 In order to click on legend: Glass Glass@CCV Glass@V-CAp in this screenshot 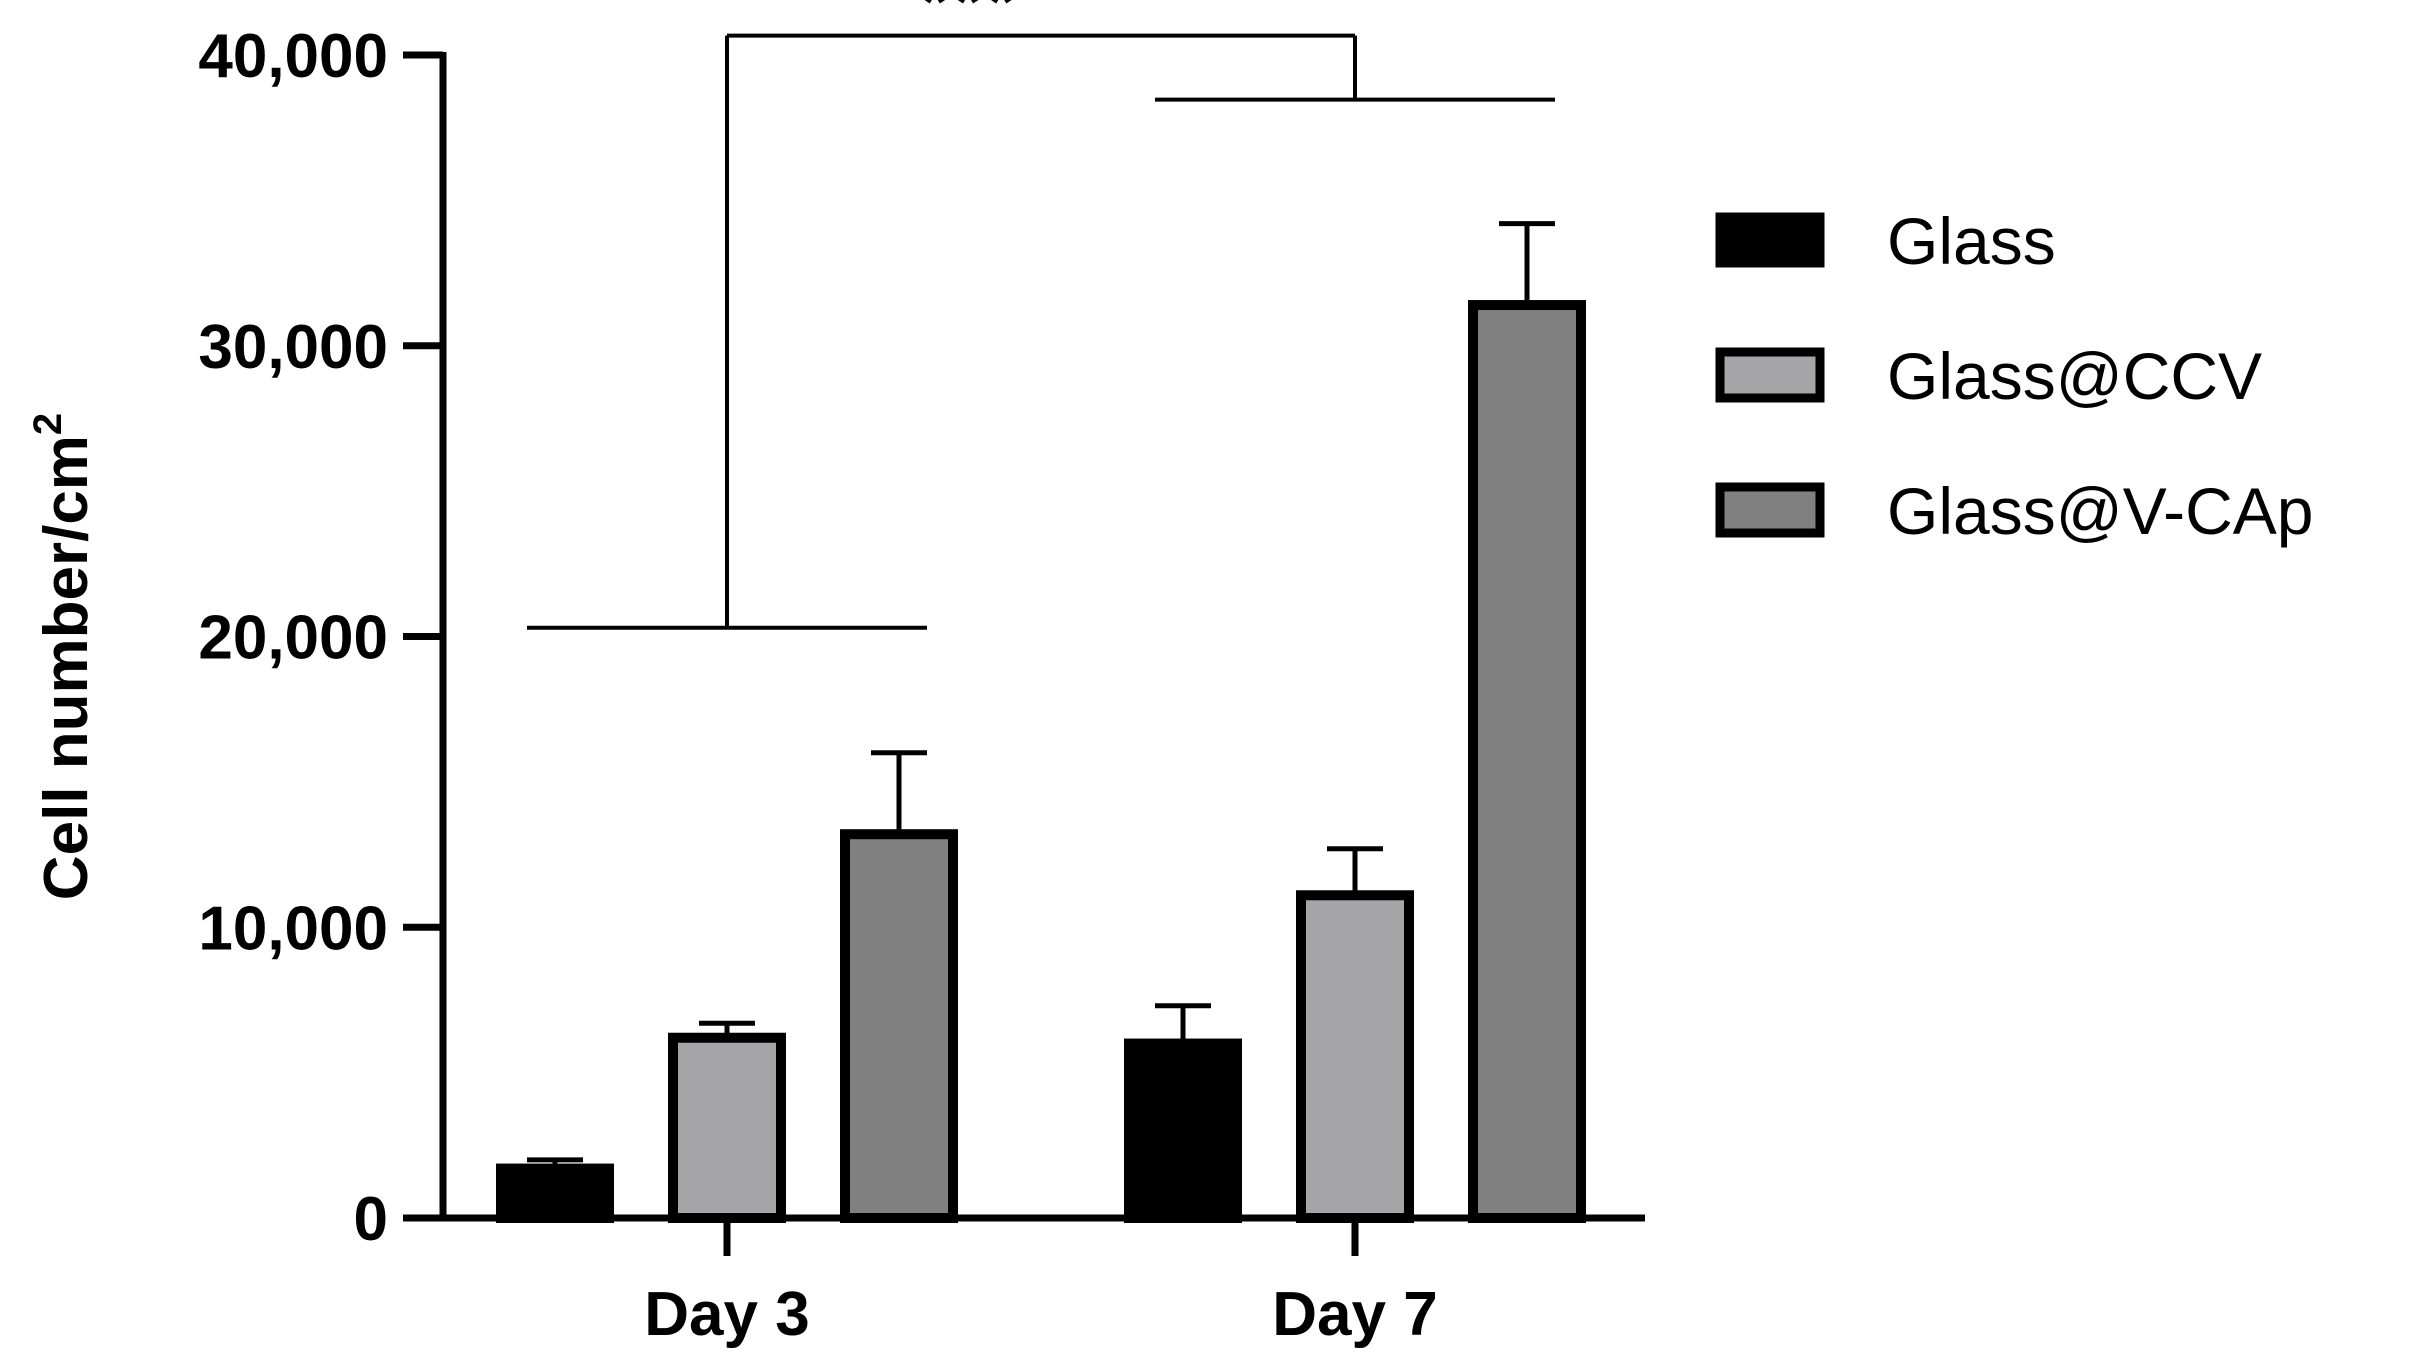, I will do `click(2014, 376)`.